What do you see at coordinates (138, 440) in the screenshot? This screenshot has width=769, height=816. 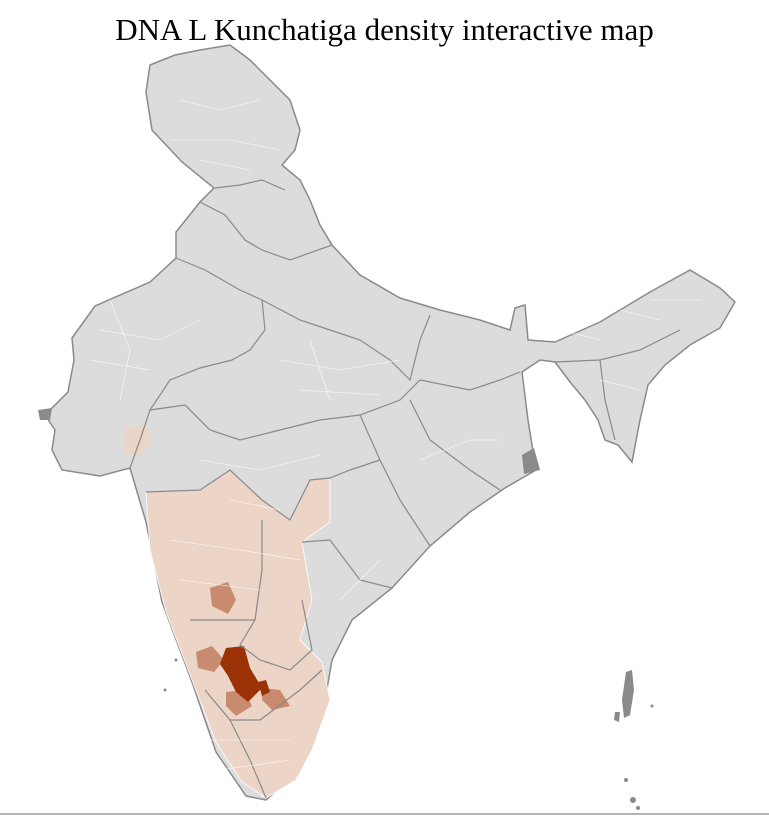 I see `region-low-density-gujarat` at bounding box center [138, 440].